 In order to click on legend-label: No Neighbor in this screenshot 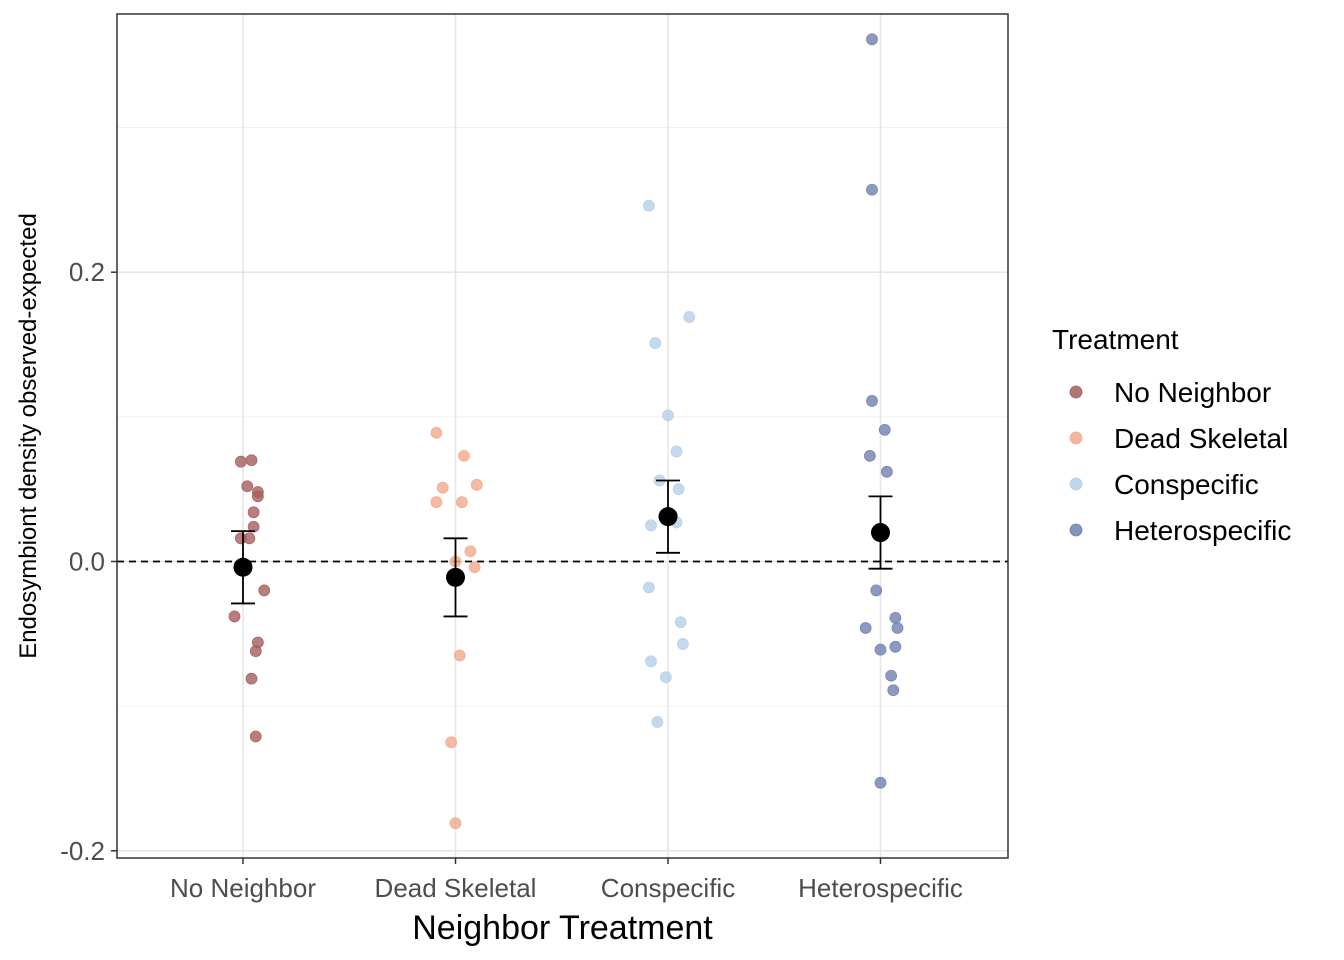, I will do `click(1192, 392)`.